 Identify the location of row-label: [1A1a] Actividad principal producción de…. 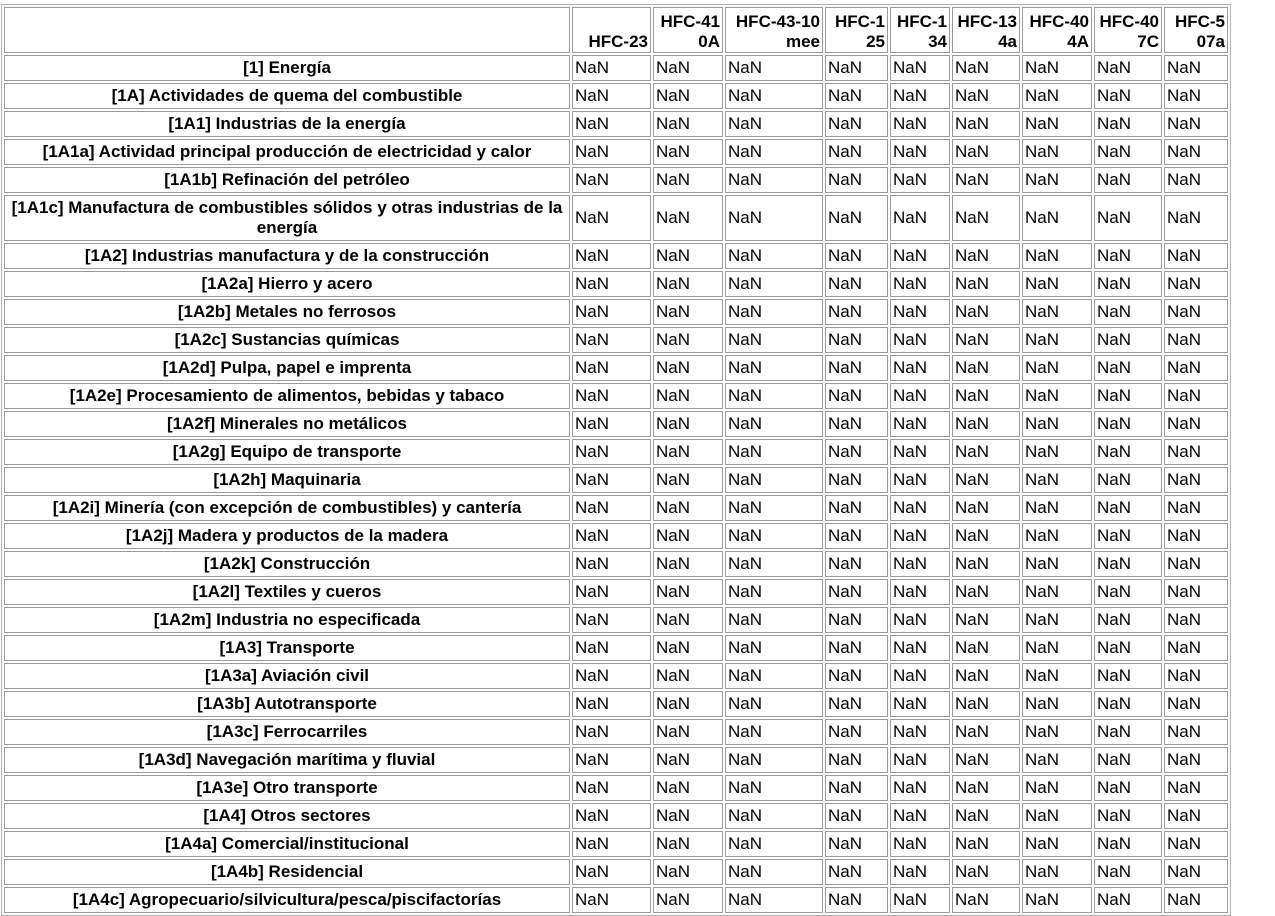
(287, 152).